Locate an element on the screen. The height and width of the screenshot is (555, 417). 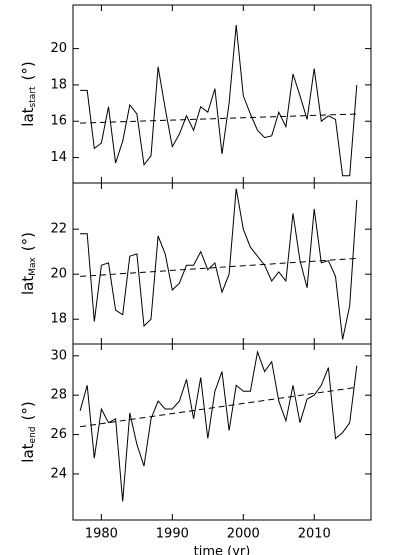
y-tick-label: 28 is located at coordinates (58, 395).